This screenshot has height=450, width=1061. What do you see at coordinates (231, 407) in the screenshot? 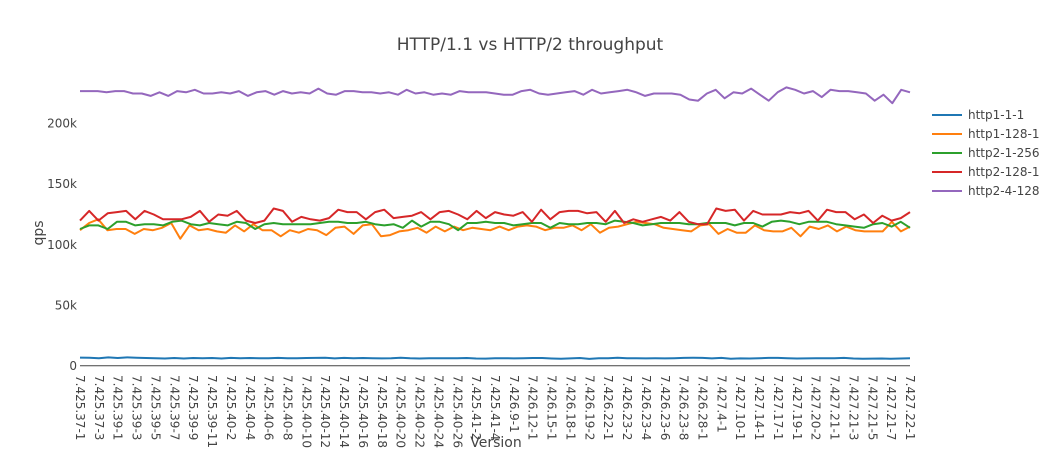
I see `x-tick-label: 7.425.40-2` at bounding box center [231, 407].